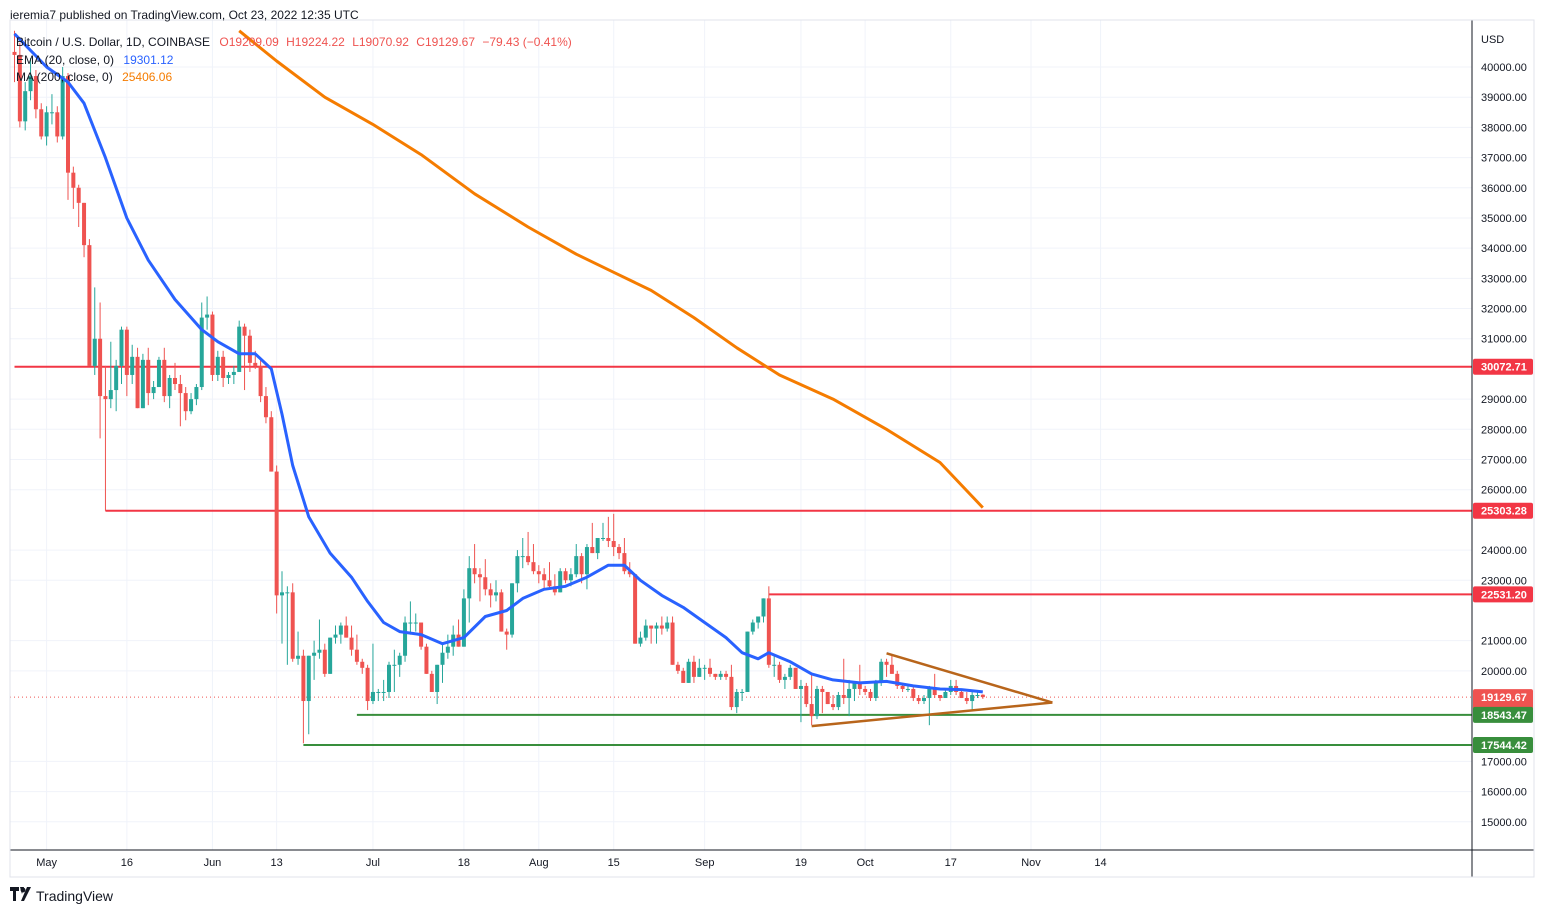 The image size is (1545, 913). What do you see at coordinates (1492, 40) in the screenshot?
I see `currency-label: USD` at bounding box center [1492, 40].